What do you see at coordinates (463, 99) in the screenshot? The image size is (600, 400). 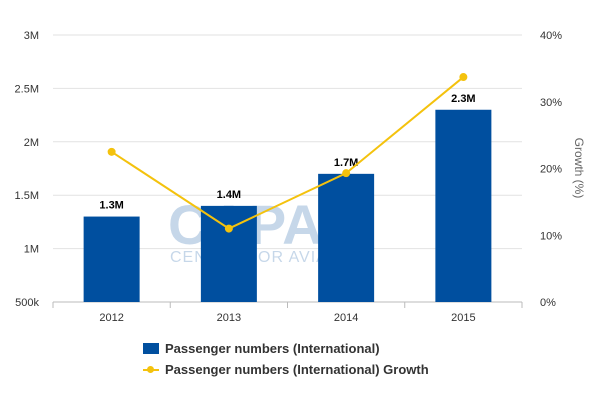 I see `bar-data-label: 2.3M` at bounding box center [463, 99].